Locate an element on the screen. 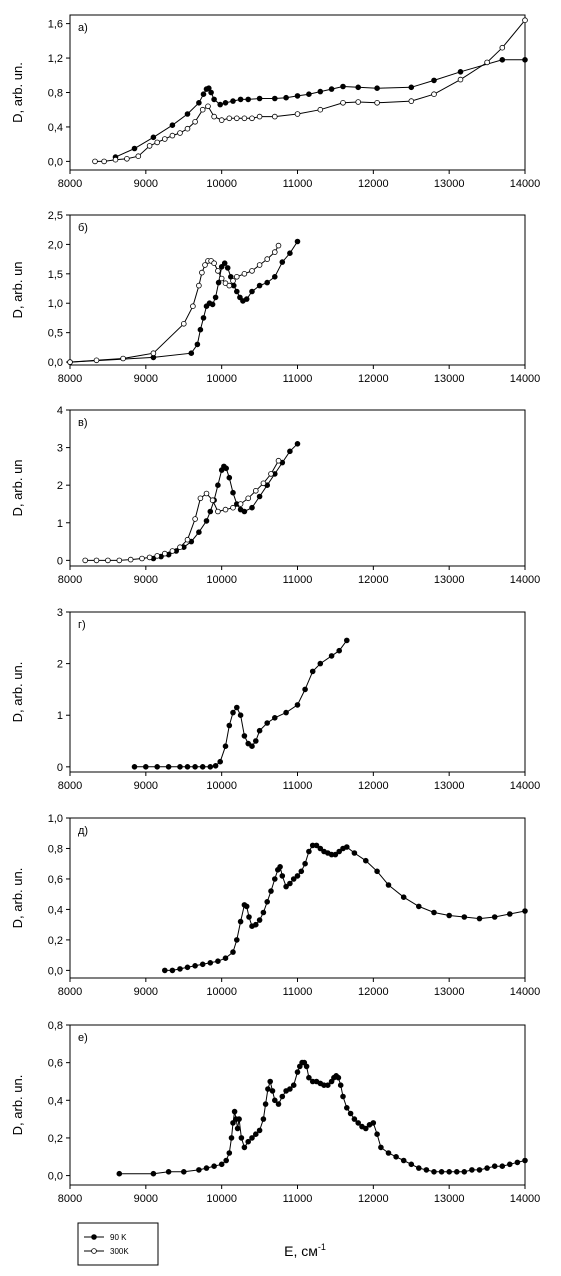  y-tick-label: 1,2 is located at coordinates (55, 59).